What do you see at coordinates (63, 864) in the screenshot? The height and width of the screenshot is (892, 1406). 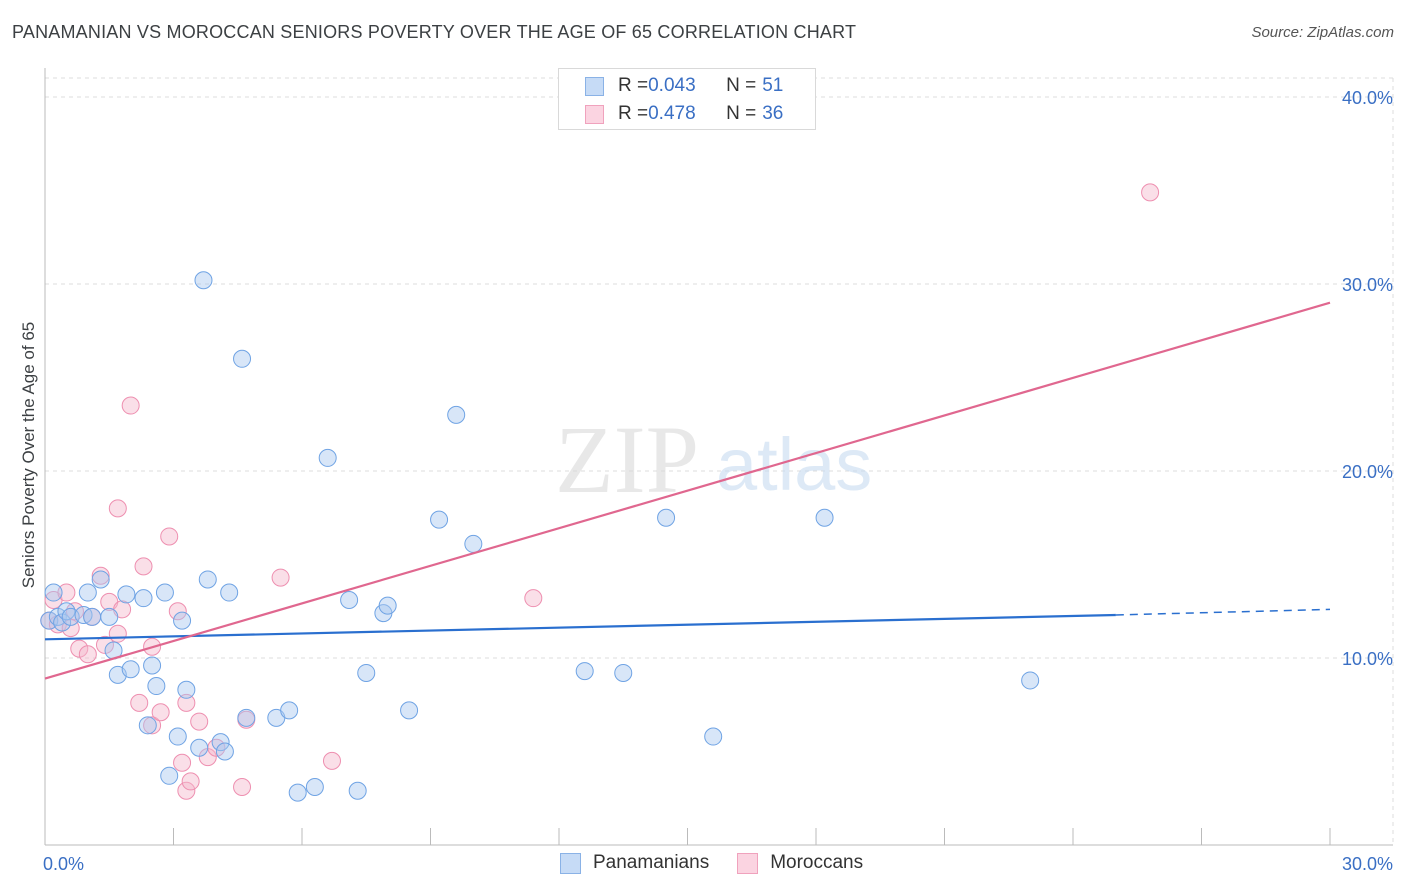 I see `x-tick-label: 0.0%` at bounding box center [63, 864].